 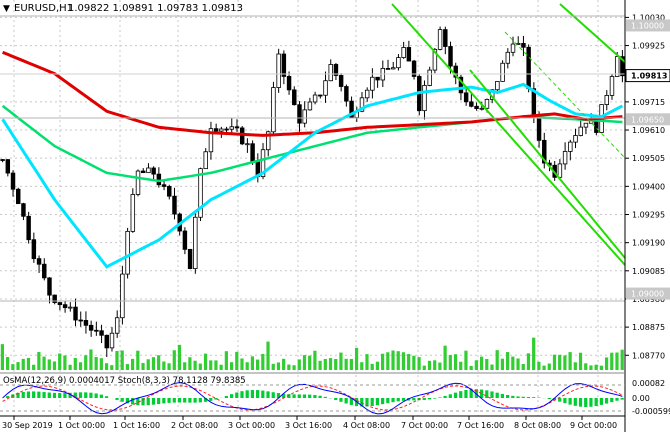 I want to click on channel-mid-dashed-line, so click(x=565, y=95).